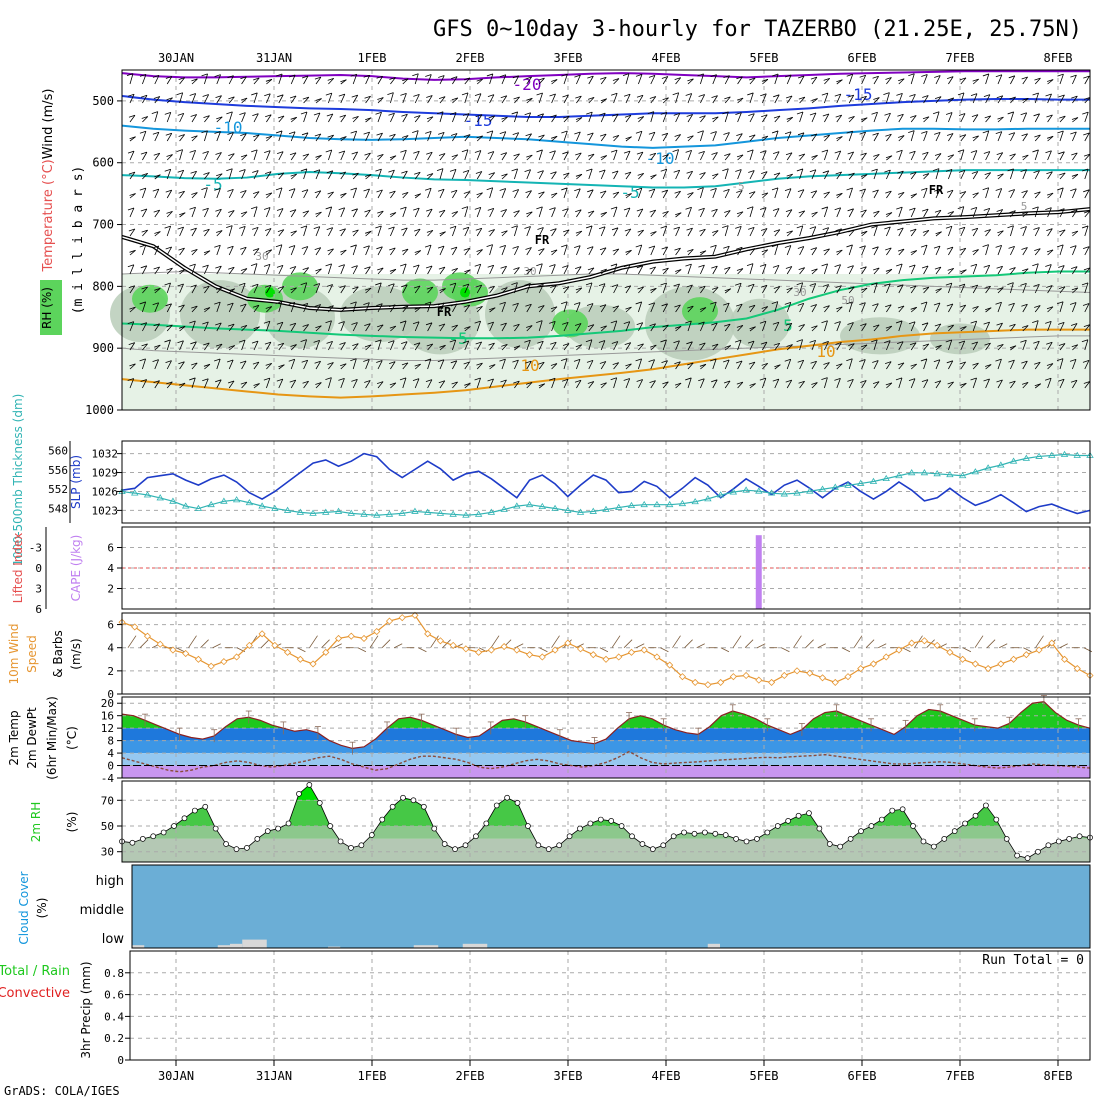 The height and width of the screenshot is (1100, 1100). What do you see at coordinates (861, 482) in the screenshot?
I see `thickness-marker` at bounding box center [861, 482].